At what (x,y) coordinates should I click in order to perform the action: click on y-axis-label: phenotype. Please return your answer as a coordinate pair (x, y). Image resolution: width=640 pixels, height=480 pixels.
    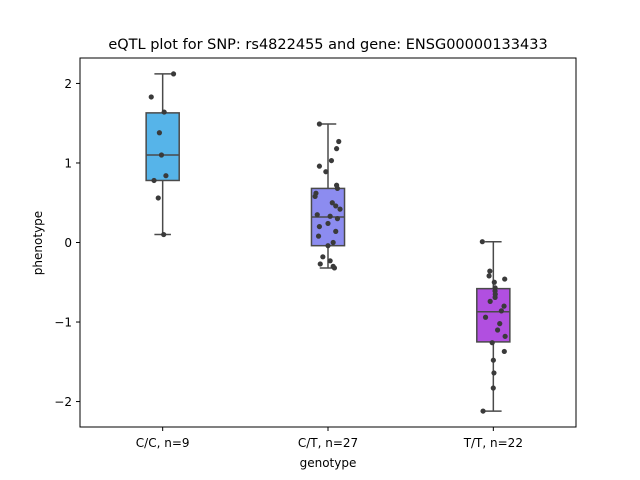
    Looking at the image, I should click on (38, 243).